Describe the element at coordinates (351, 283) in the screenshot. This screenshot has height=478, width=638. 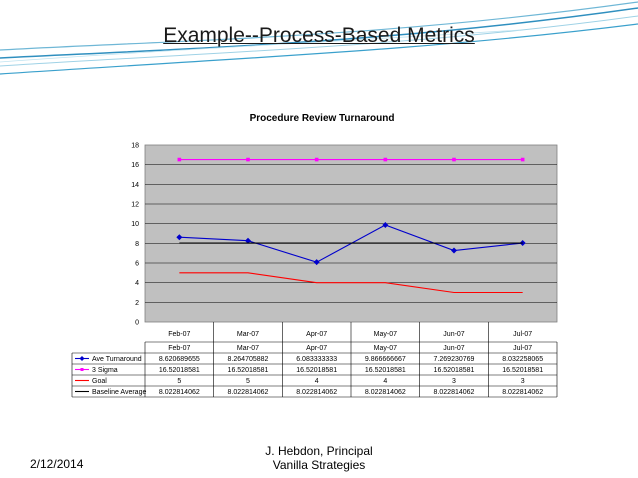
I see `series-line` at that location.